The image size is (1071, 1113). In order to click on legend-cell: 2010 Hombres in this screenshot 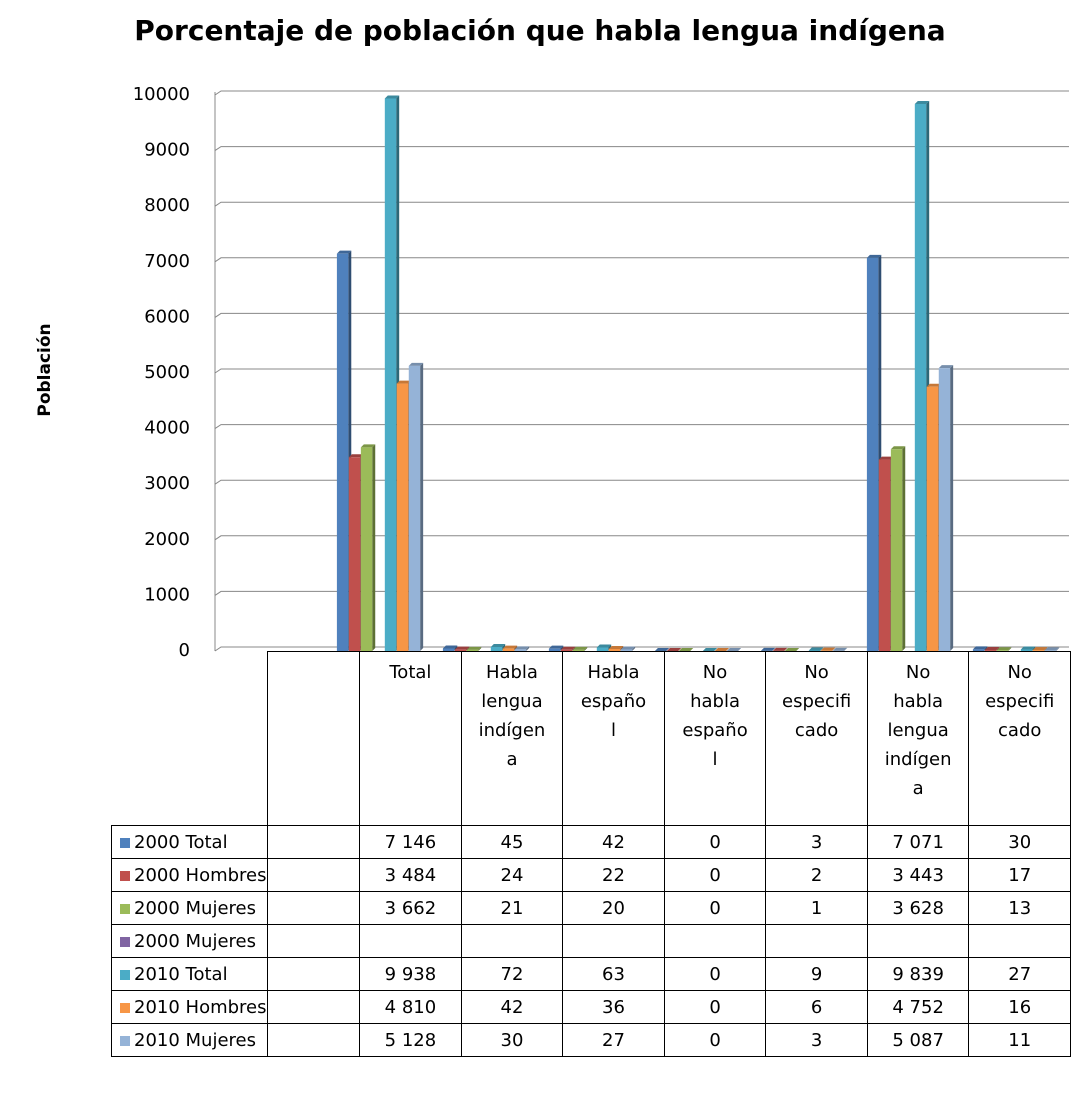, I will do `click(189, 1007)`.